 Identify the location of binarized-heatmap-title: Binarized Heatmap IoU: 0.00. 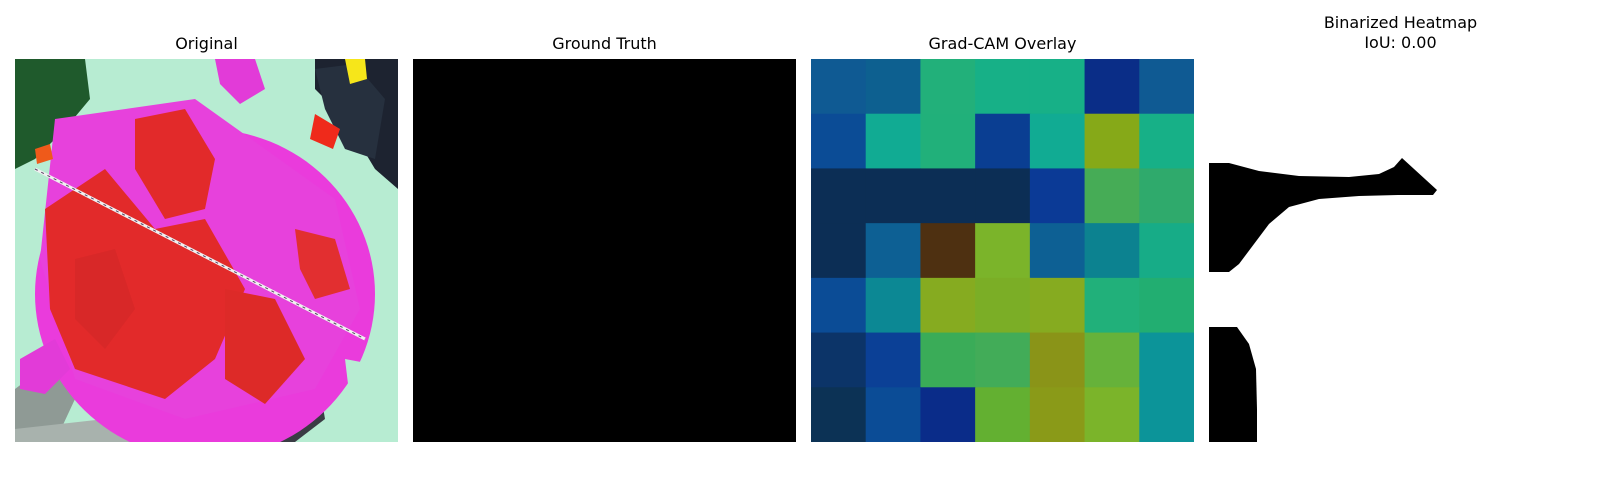
(1400, 33).